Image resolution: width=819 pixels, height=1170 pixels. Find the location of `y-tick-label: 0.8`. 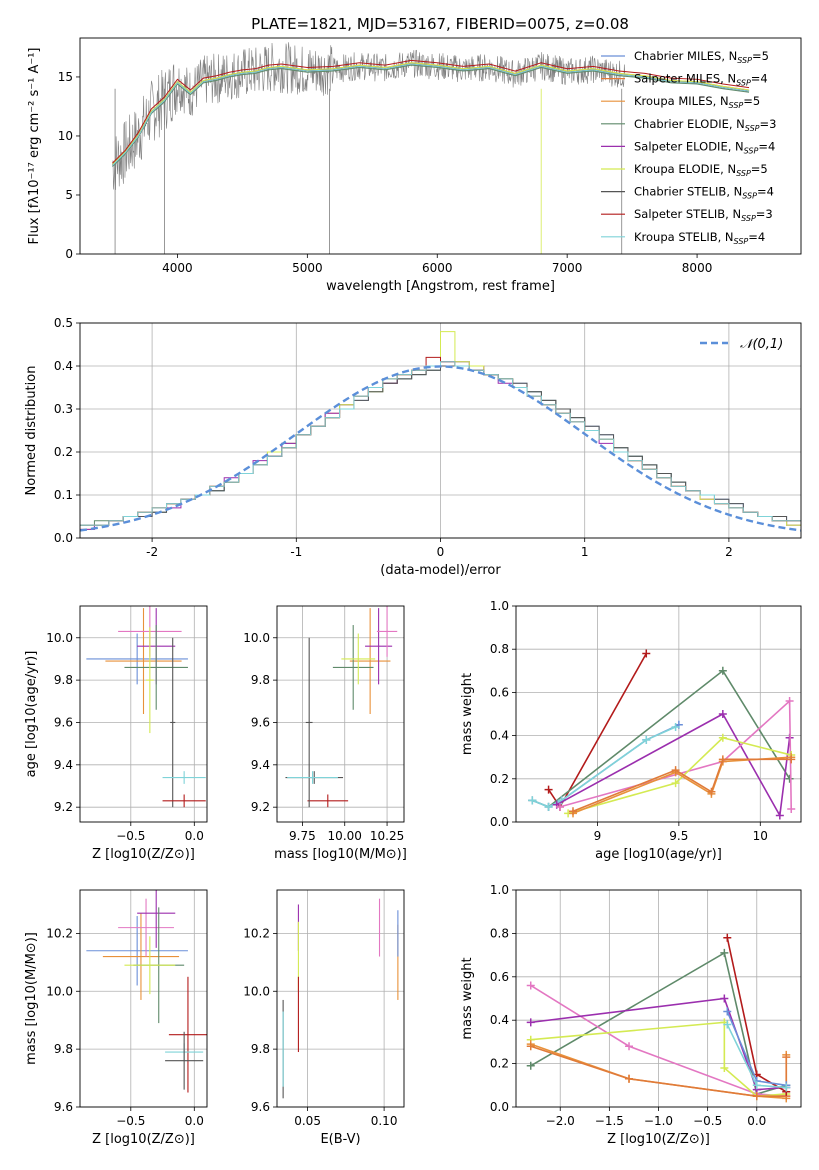

y-tick-label: 0.8 is located at coordinates (499, 649).